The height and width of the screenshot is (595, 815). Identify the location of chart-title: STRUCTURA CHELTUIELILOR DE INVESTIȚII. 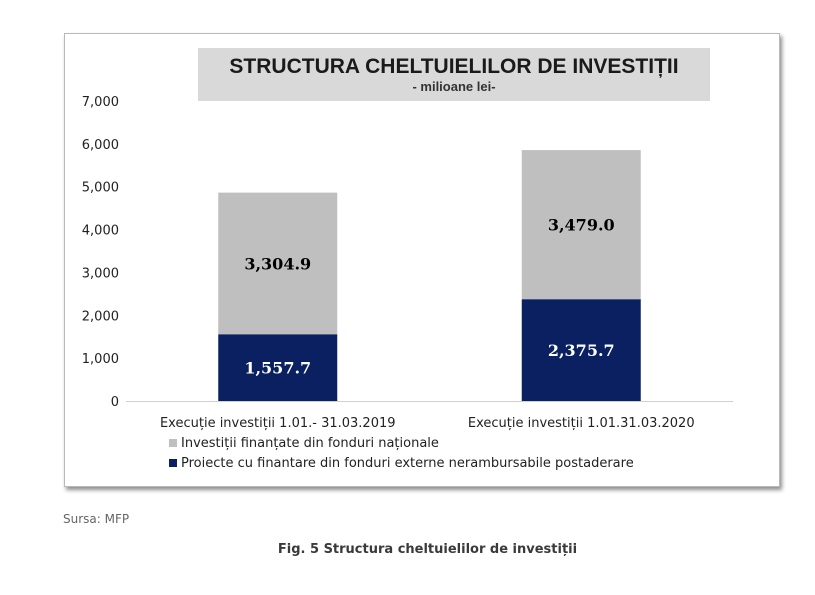
(454, 66).